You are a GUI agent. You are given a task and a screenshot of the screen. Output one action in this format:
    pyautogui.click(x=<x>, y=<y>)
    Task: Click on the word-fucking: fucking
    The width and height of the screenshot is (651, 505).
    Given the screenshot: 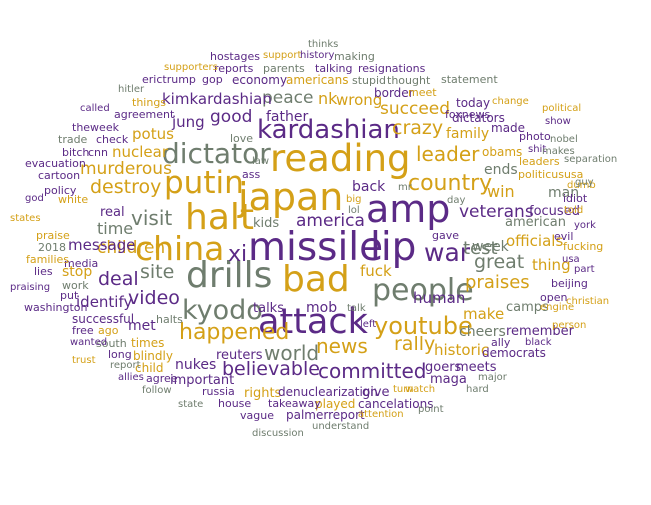 What is the action you would take?
    pyautogui.click(x=583, y=246)
    